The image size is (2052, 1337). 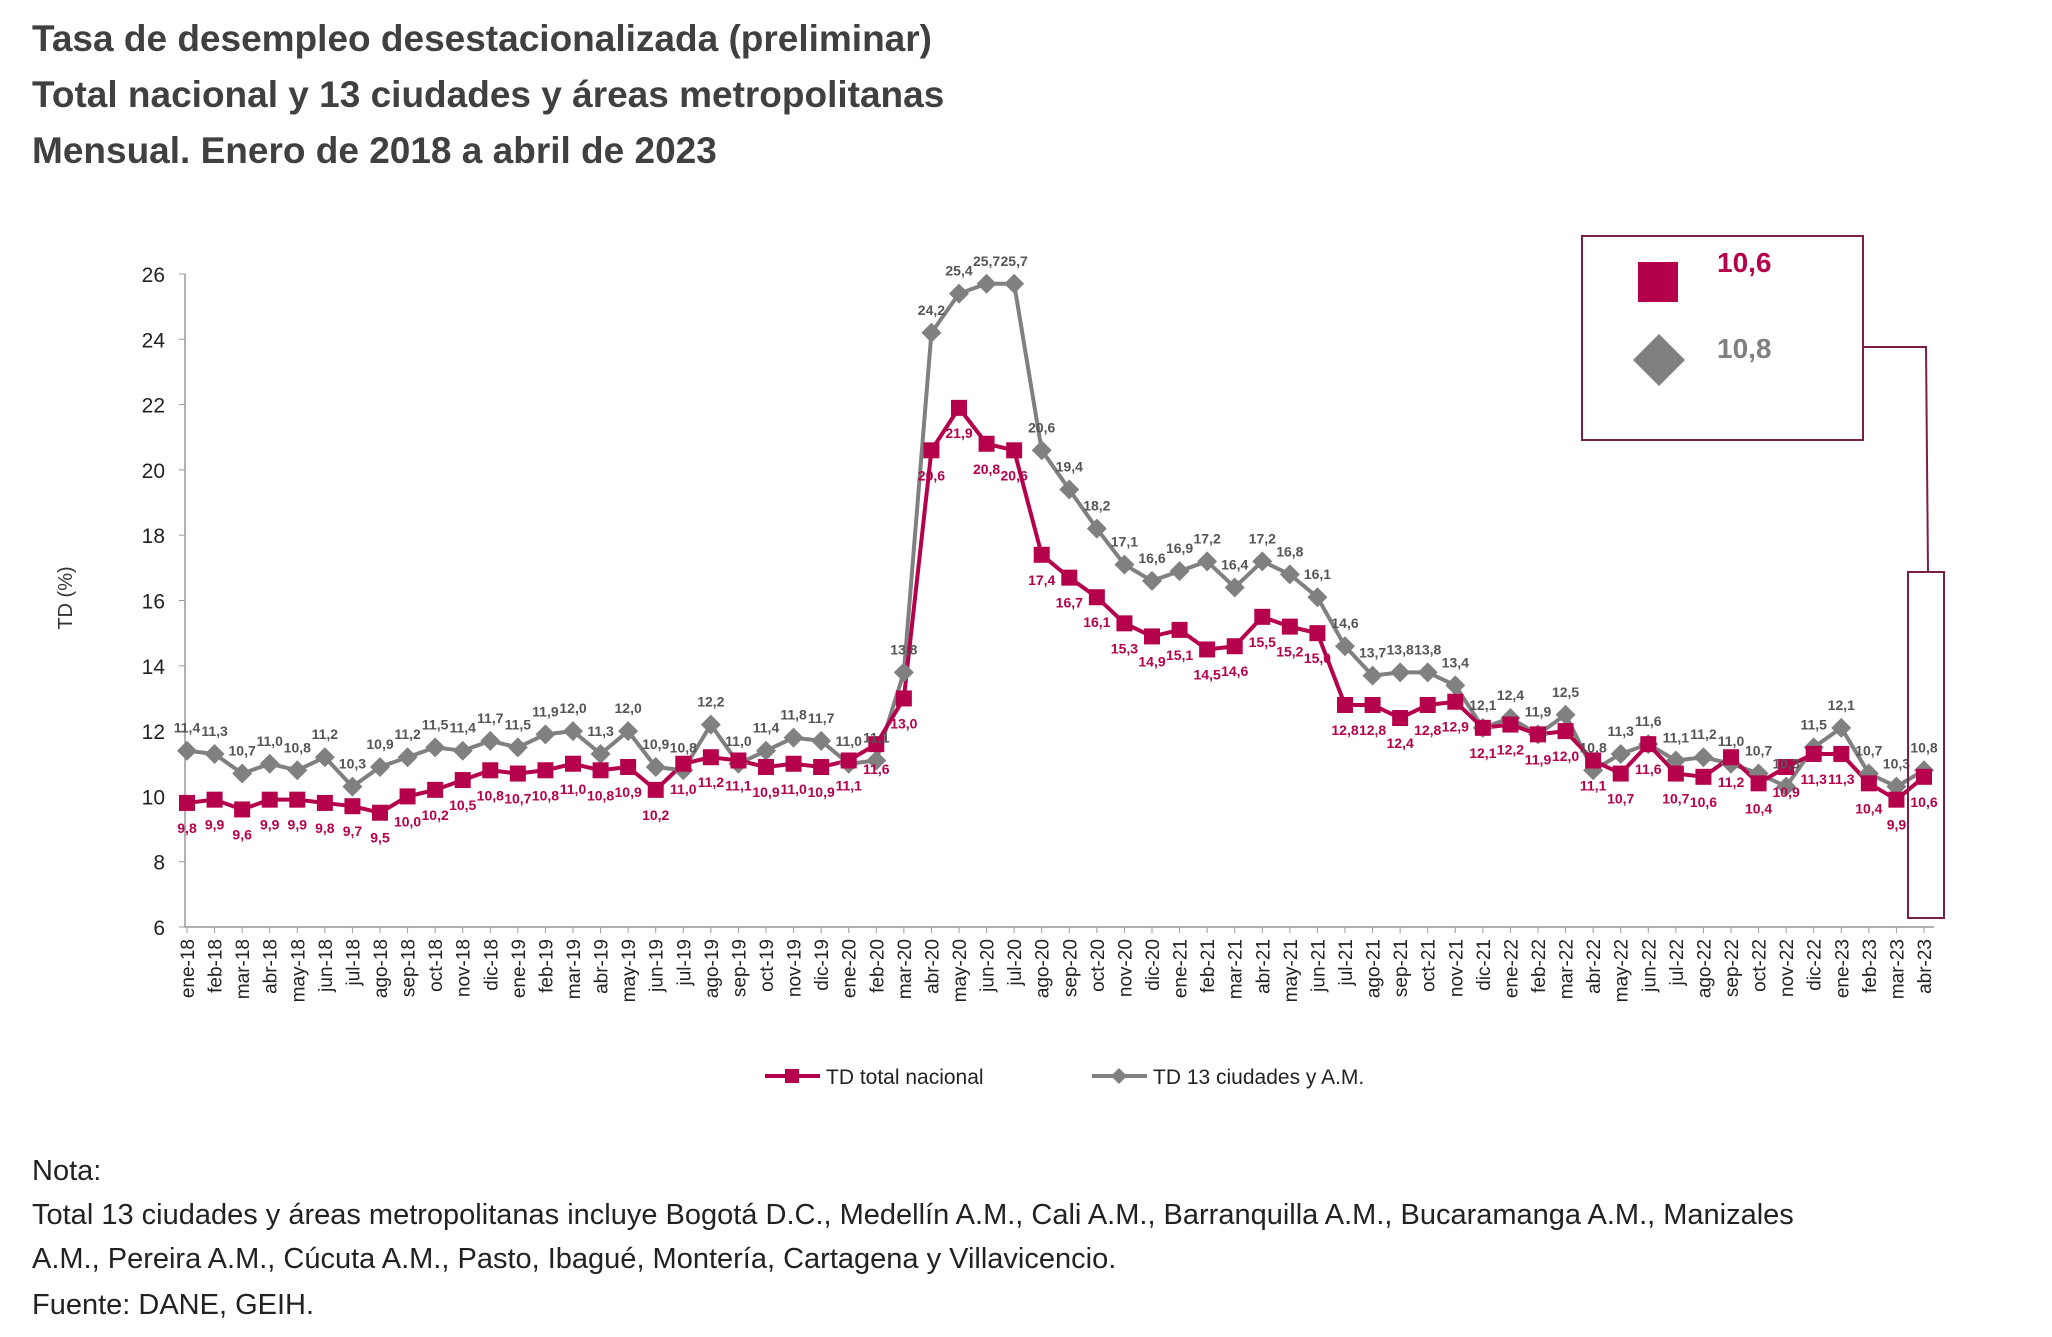 I want to click on x-tick-label: mar-18, so click(x=243, y=969).